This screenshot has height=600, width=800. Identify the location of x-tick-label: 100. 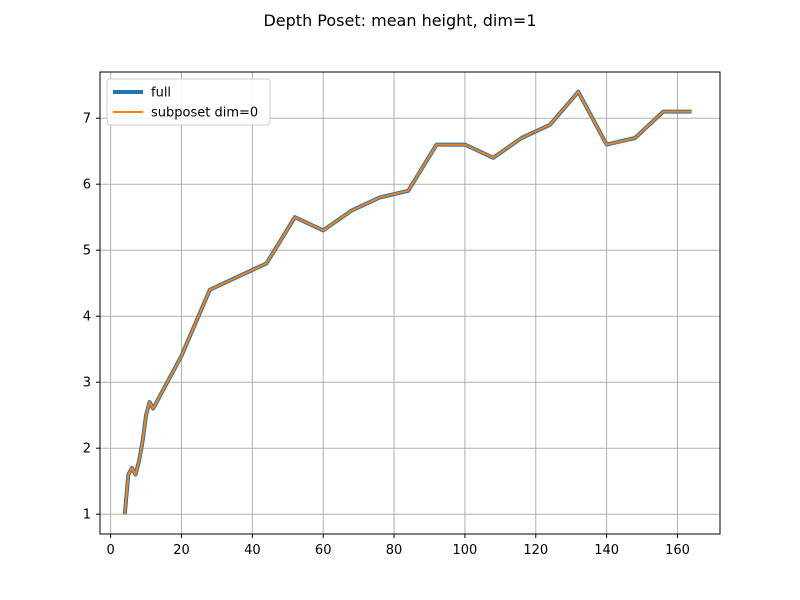
(465, 550).